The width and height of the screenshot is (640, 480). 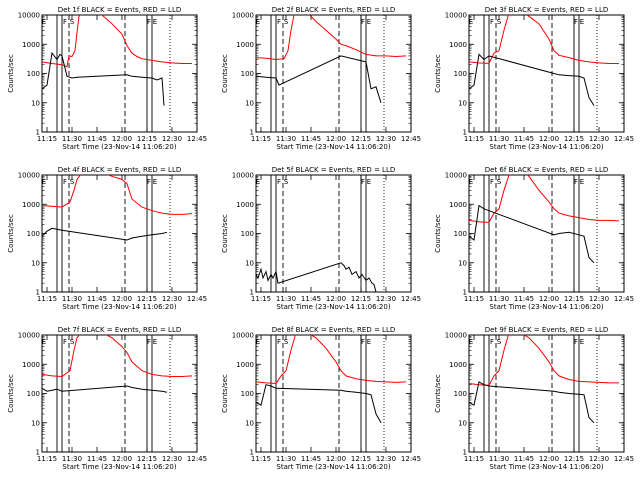 I want to click on plot-frame, so click(x=546, y=393).